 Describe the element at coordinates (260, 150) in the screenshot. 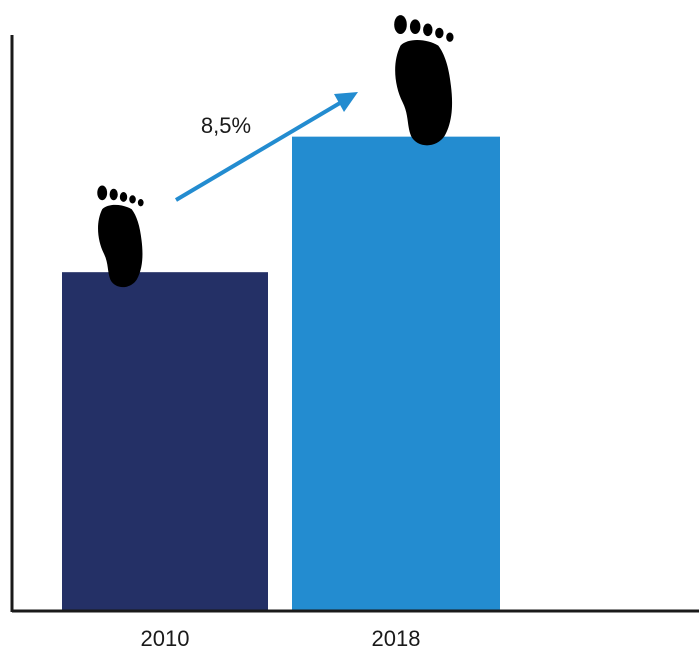

I see `growth-arrow` at that location.